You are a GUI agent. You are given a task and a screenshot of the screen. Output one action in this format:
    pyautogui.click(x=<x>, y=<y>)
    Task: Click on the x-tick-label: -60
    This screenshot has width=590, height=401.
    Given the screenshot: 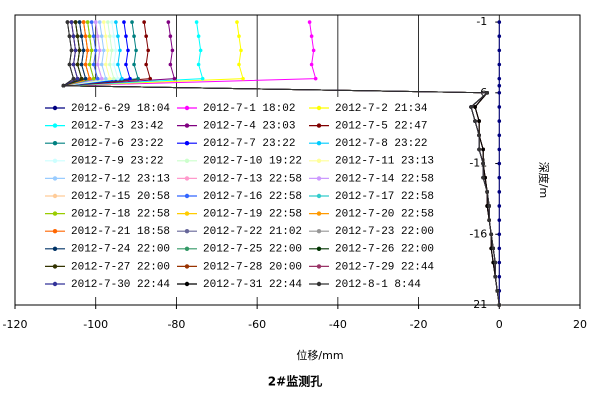 What is the action you would take?
    pyautogui.click(x=257, y=324)
    